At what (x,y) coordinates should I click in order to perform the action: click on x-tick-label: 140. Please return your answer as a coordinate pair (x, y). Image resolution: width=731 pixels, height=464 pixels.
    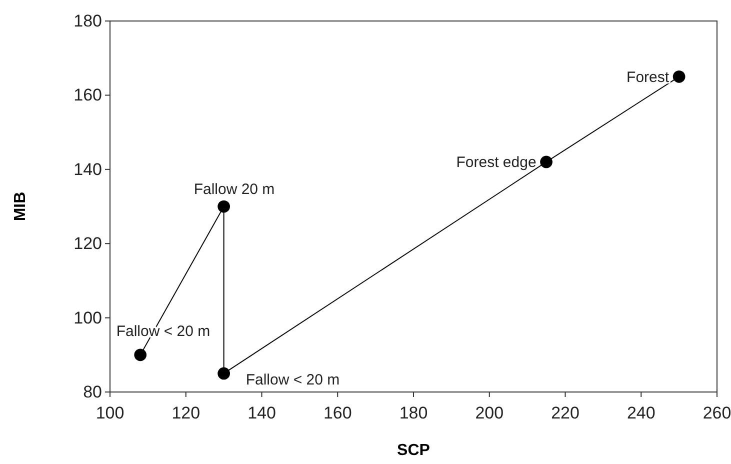
    Looking at the image, I should click on (262, 413).